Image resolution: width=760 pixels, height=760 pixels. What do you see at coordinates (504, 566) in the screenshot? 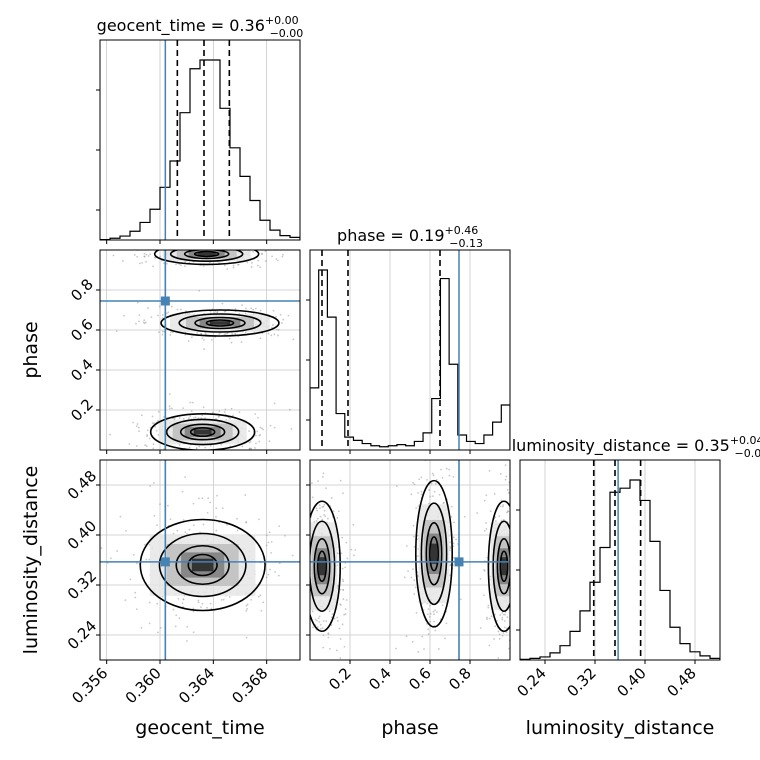
I see `density-cell` at bounding box center [504, 566].